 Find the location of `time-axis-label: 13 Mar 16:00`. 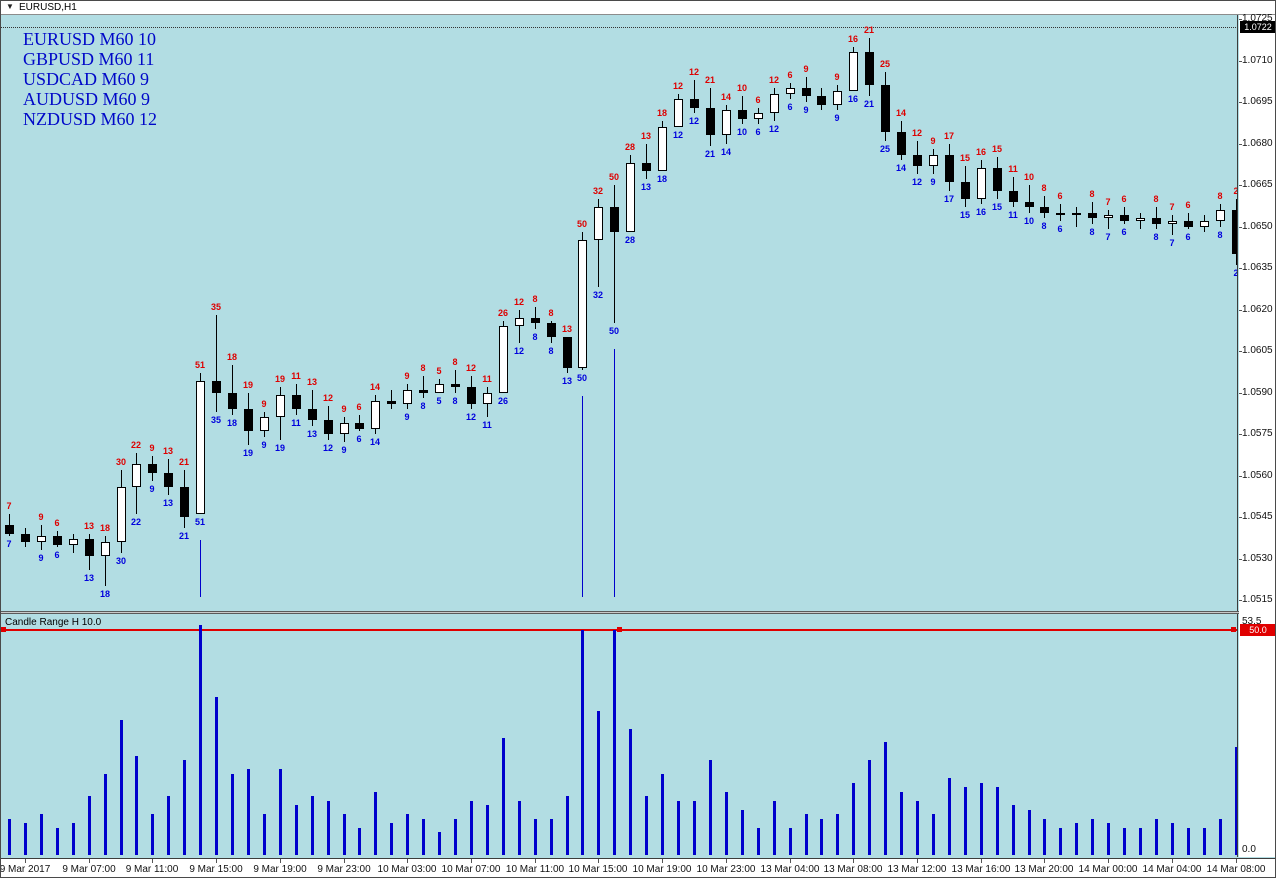

time-axis-label: 13 Mar 16:00 is located at coordinates (981, 869).